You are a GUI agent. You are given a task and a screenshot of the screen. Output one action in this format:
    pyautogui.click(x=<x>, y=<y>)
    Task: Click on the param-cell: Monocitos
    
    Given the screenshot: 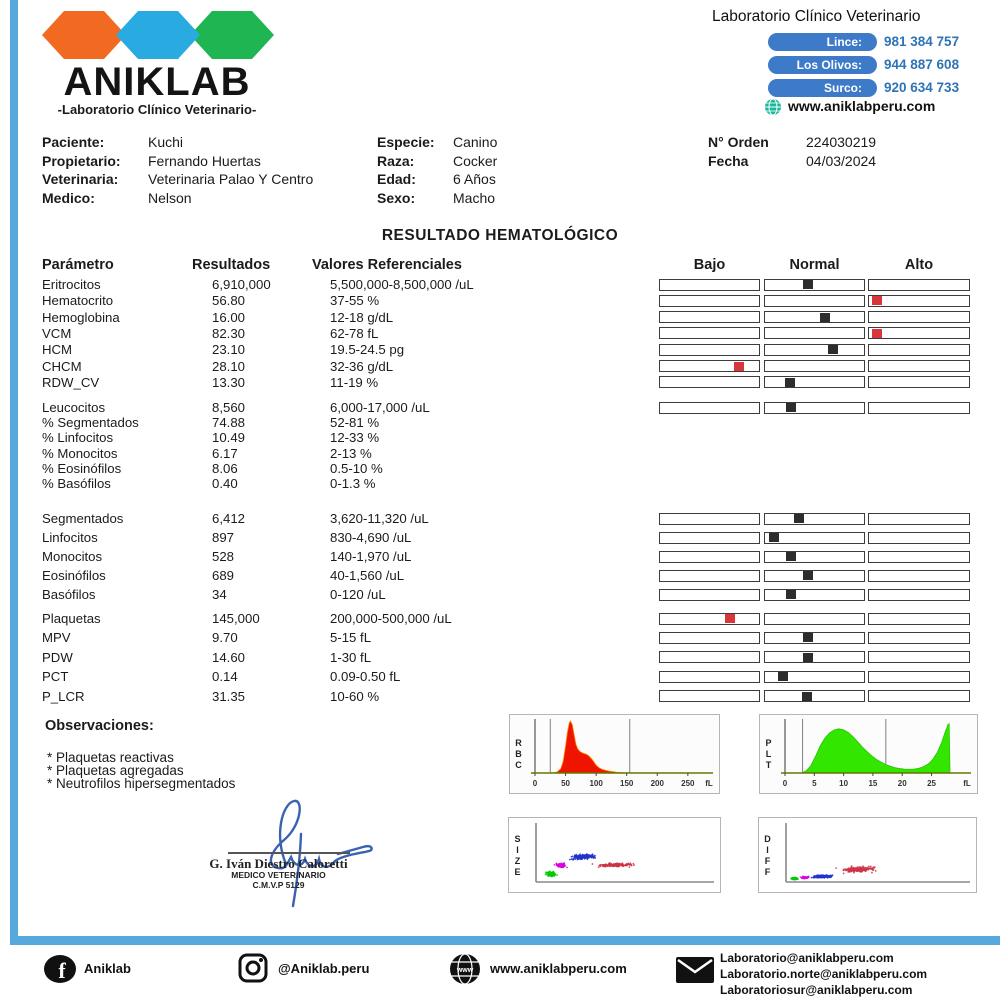 What is the action you would take?
    pyautogui.click(x=72, y=556)
    